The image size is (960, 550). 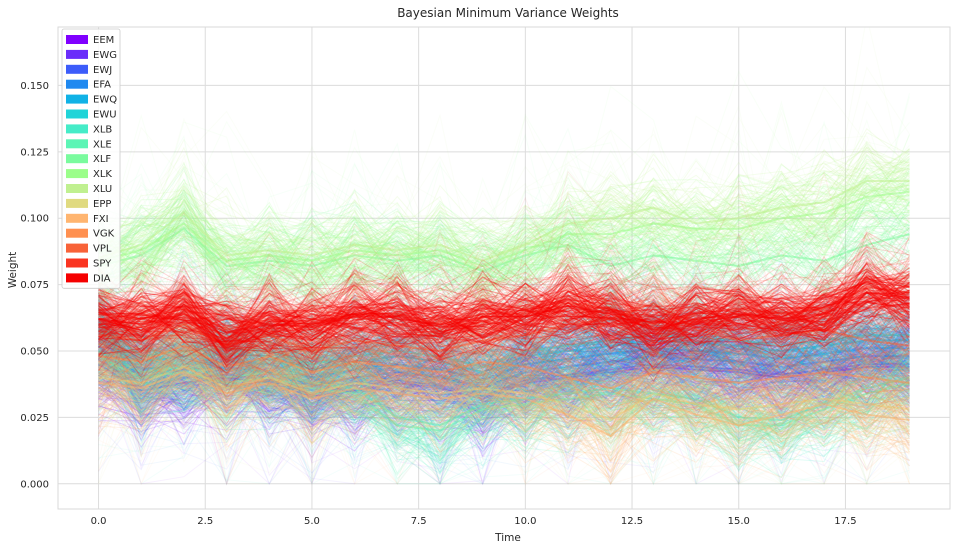 What do you see at coordinates (102, 204) in the screenshot?
I see `legend-label: EPP` at bounding box center [102, 204].